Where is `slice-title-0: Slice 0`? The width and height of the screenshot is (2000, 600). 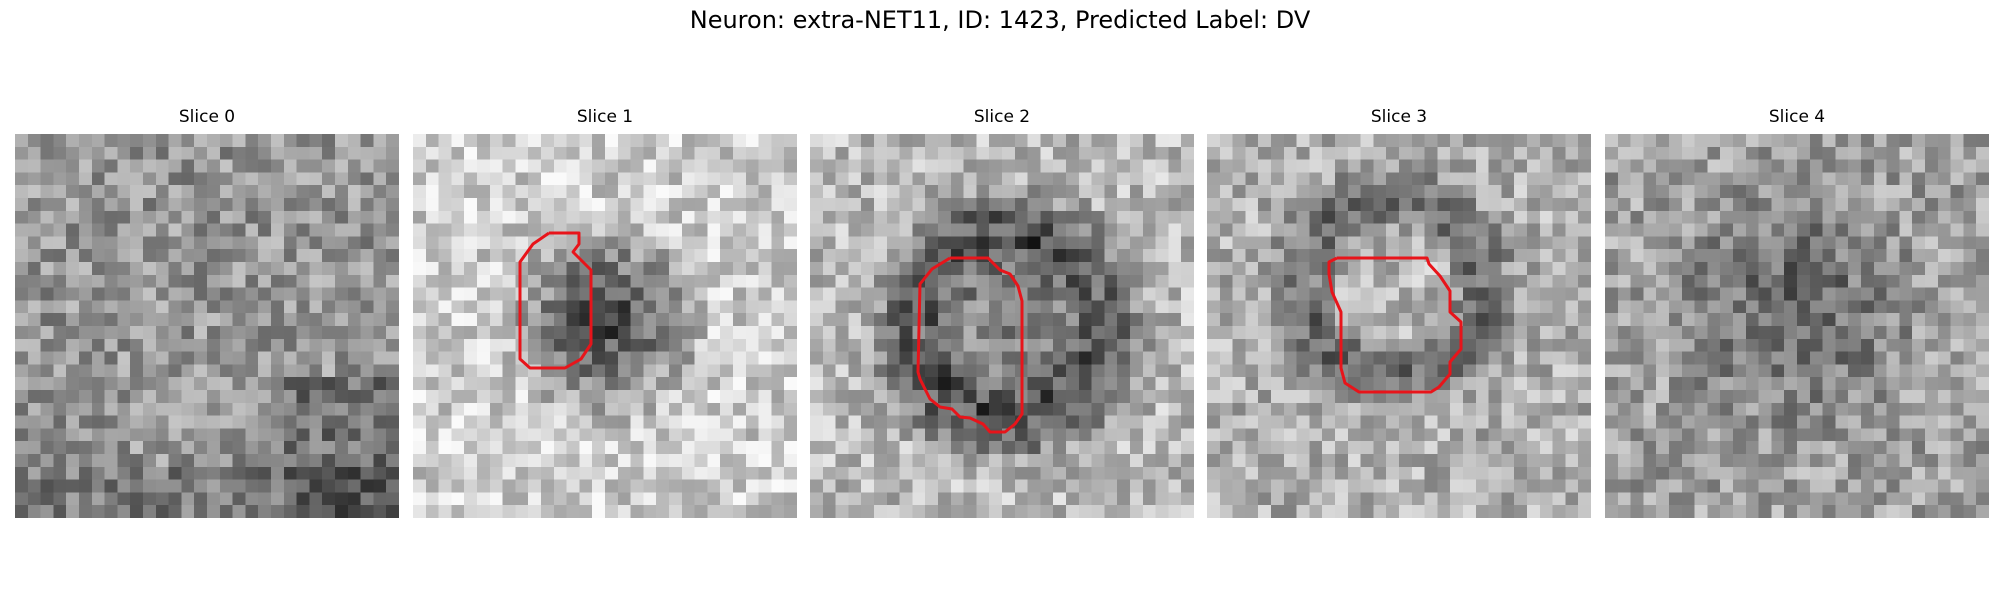
slice-title-0: Slice 0 is located at coordinates (207, 117).